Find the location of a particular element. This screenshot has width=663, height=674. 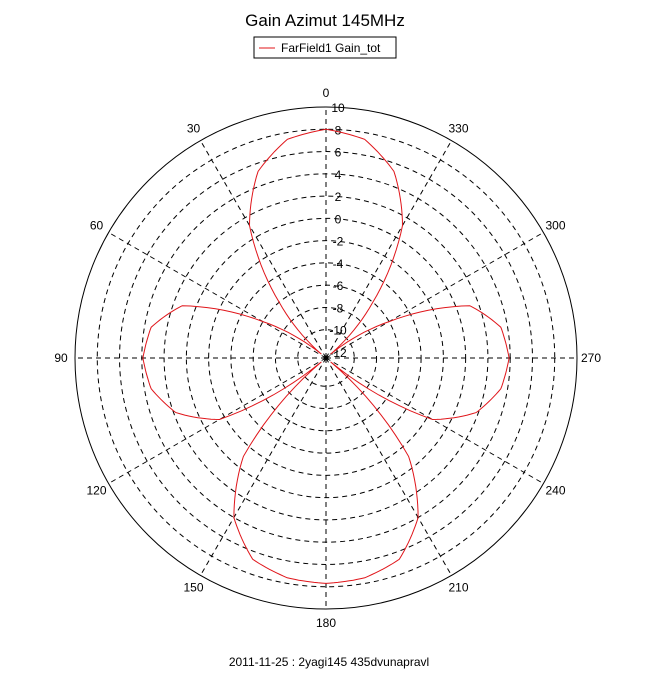

angle-label-0: 0 is located at coordinates (326, 93).